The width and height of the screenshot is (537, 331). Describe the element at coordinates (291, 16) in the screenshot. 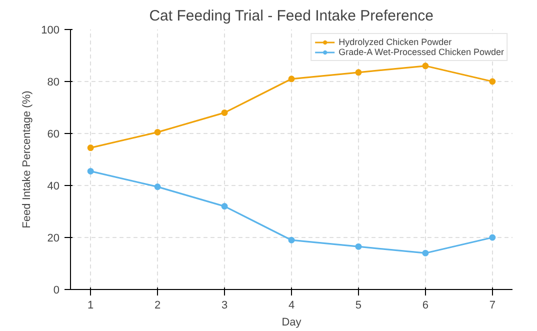

I see `chart-title: Cat Feeding Trial - Feed Intake Preference` at that location.